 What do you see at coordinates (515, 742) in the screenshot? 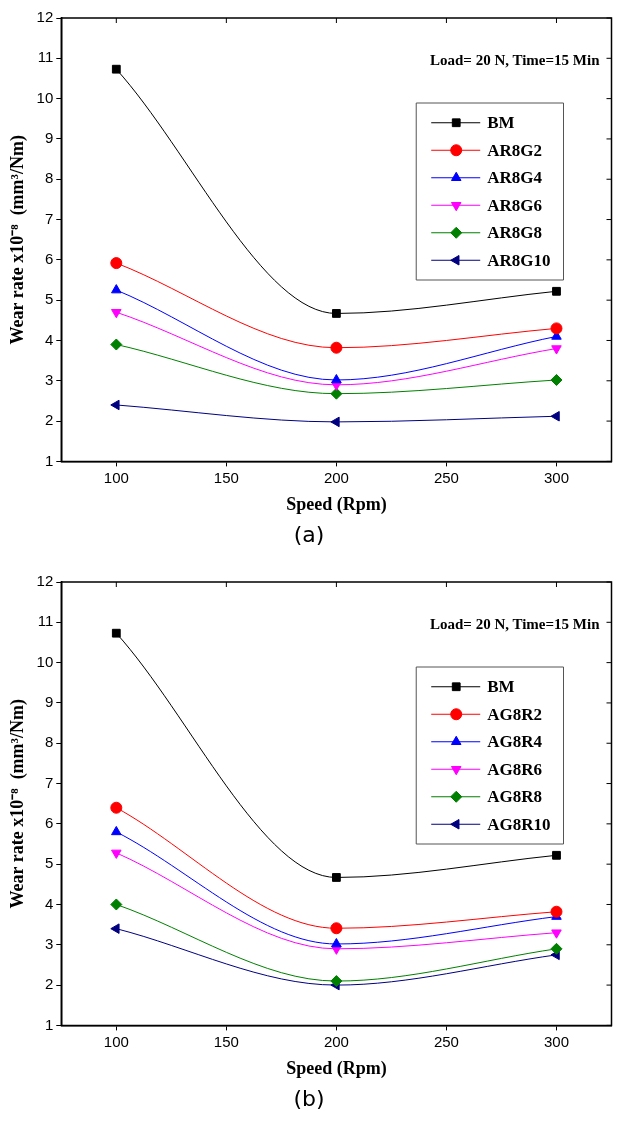
I see `legend-label: AG8R4` at bounding box center [515, 742].